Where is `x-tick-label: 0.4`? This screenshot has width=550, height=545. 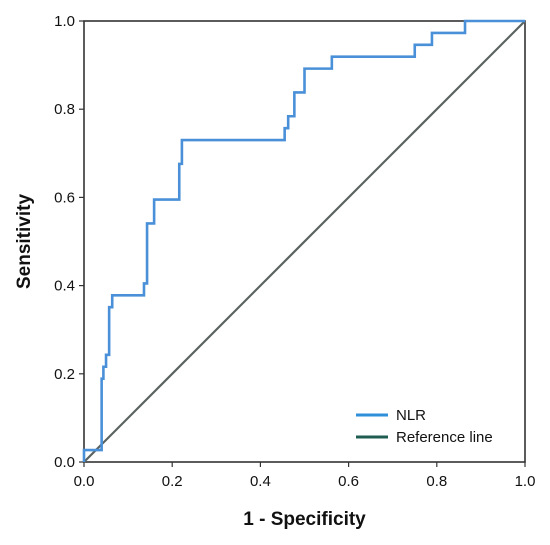
x-tick-label: 0.4 is located at coordinates (260, 481).